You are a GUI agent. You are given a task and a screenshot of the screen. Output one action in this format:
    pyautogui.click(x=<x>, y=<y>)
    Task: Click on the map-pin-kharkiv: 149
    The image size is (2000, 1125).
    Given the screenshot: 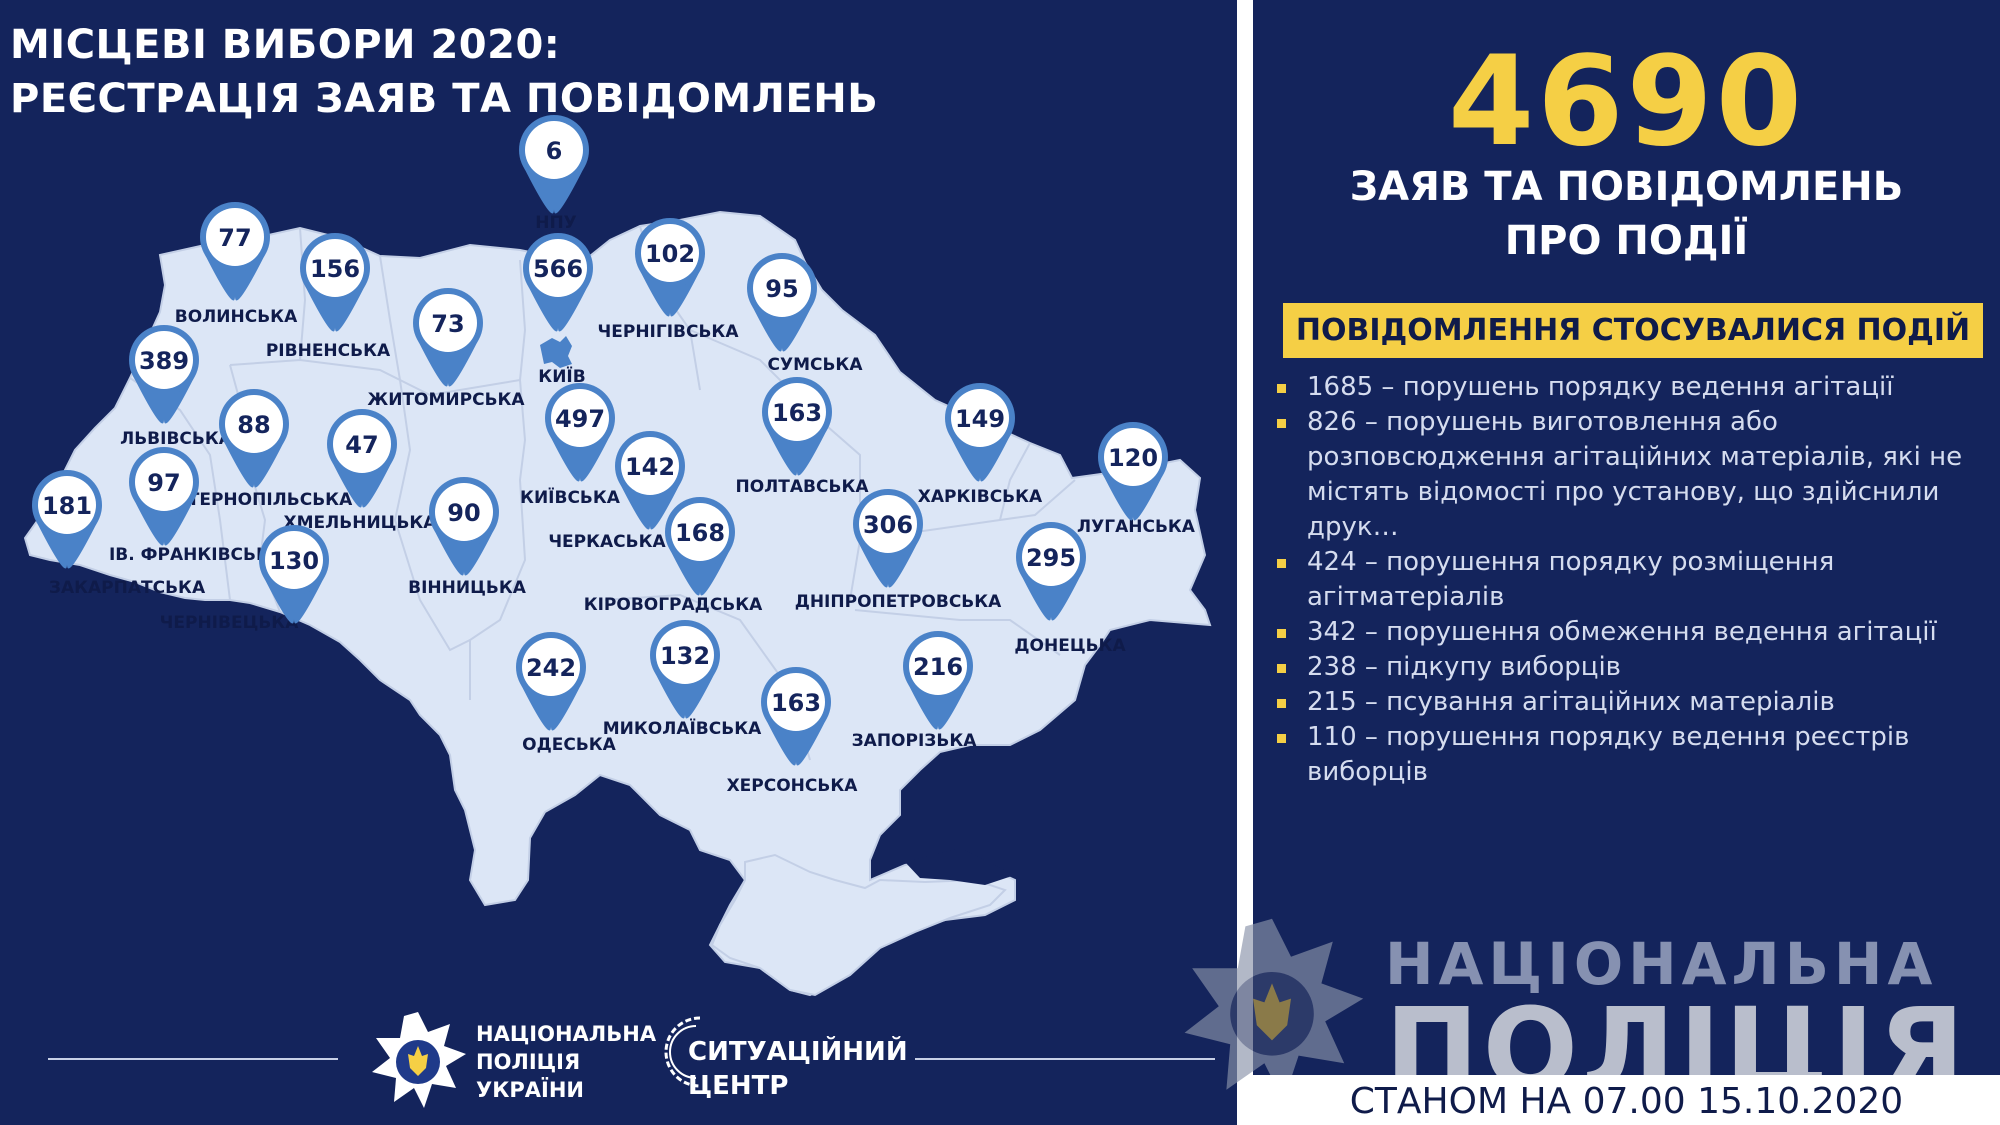 What is the action you would take?
    pyautogui.click(x=980, y=432)
    